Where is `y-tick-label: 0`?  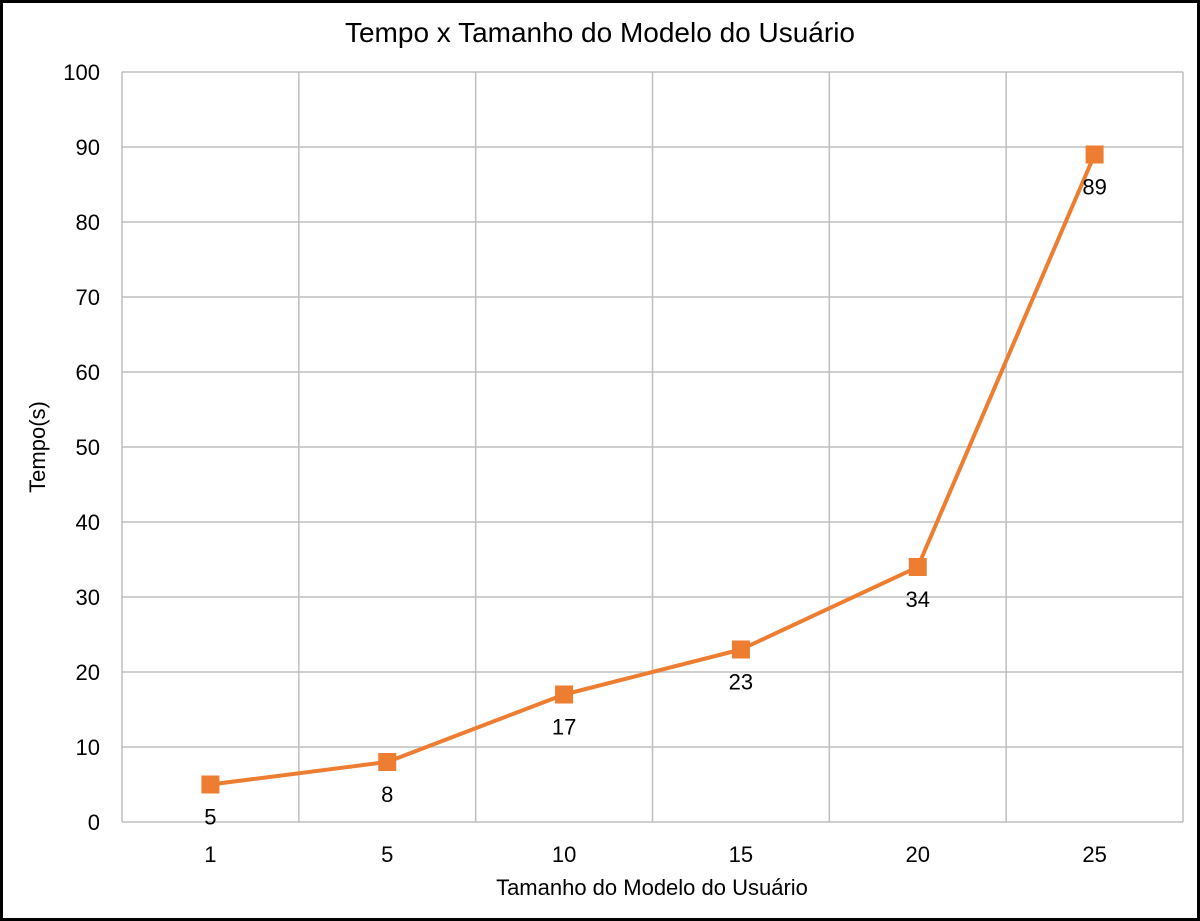
y-tick-label: 0 is located at coordinates (94, 822).